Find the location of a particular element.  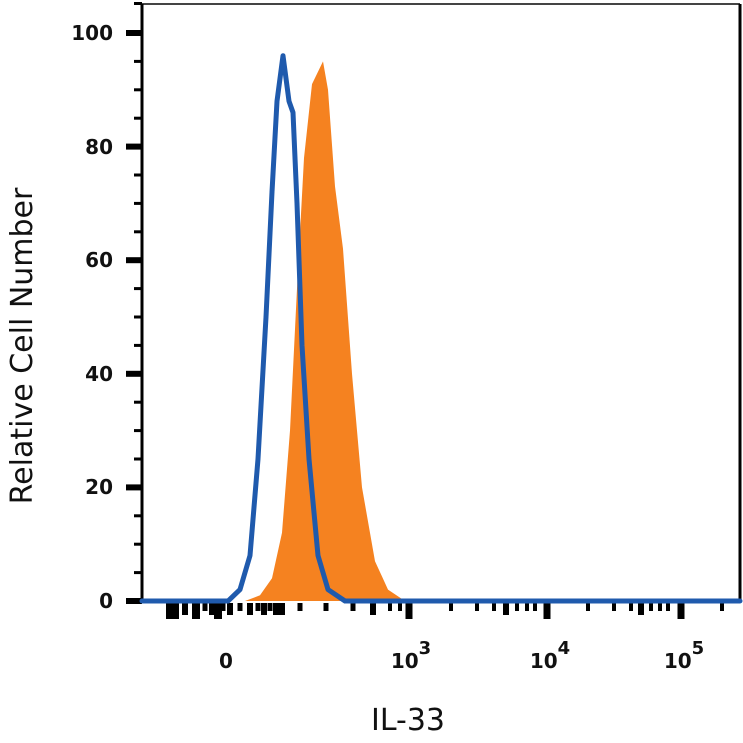

y-tick-label-40: 40 is located at coordinates (99, 374).